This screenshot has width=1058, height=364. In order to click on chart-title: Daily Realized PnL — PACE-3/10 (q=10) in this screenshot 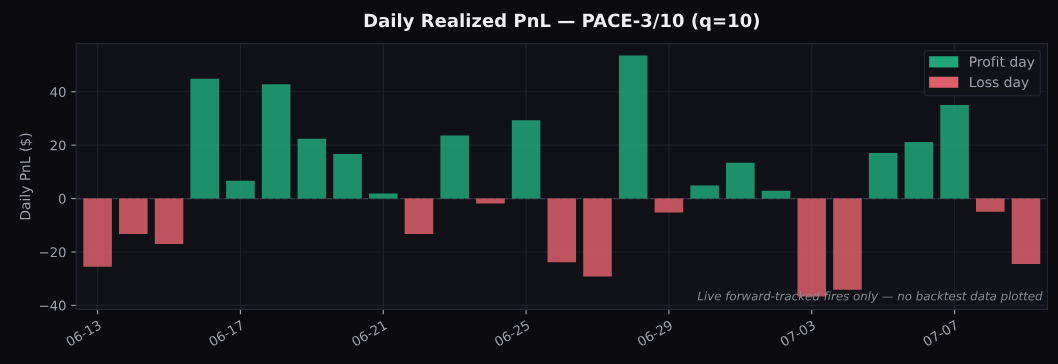, I will do `click(561, 22)`.